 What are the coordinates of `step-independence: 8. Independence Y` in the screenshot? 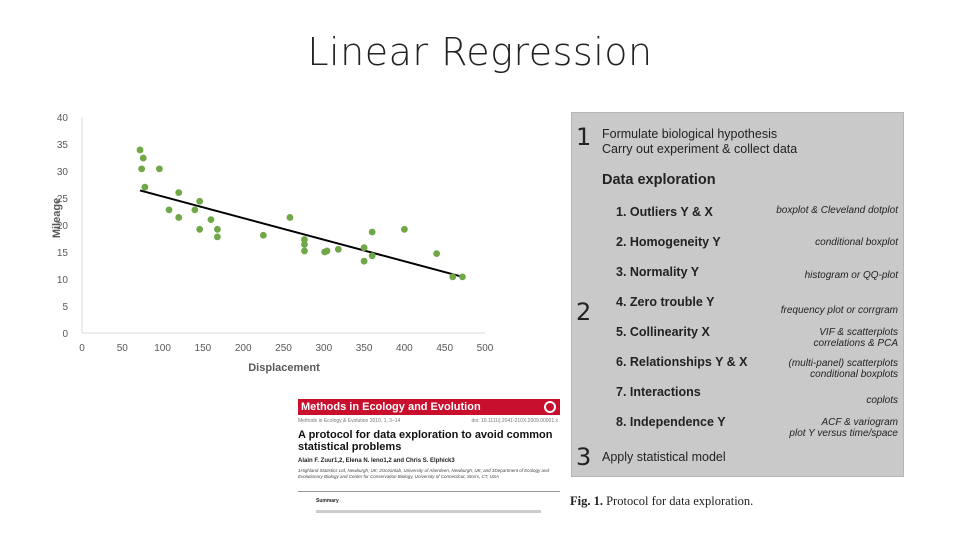 It's located at (671, 422).